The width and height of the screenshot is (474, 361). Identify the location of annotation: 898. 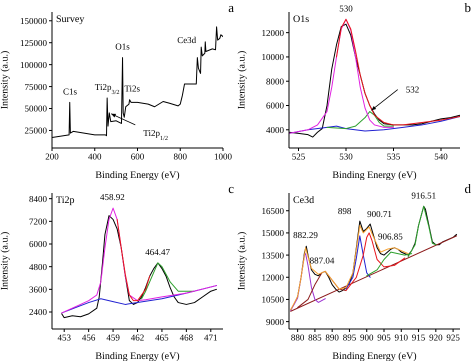
(345, 211).